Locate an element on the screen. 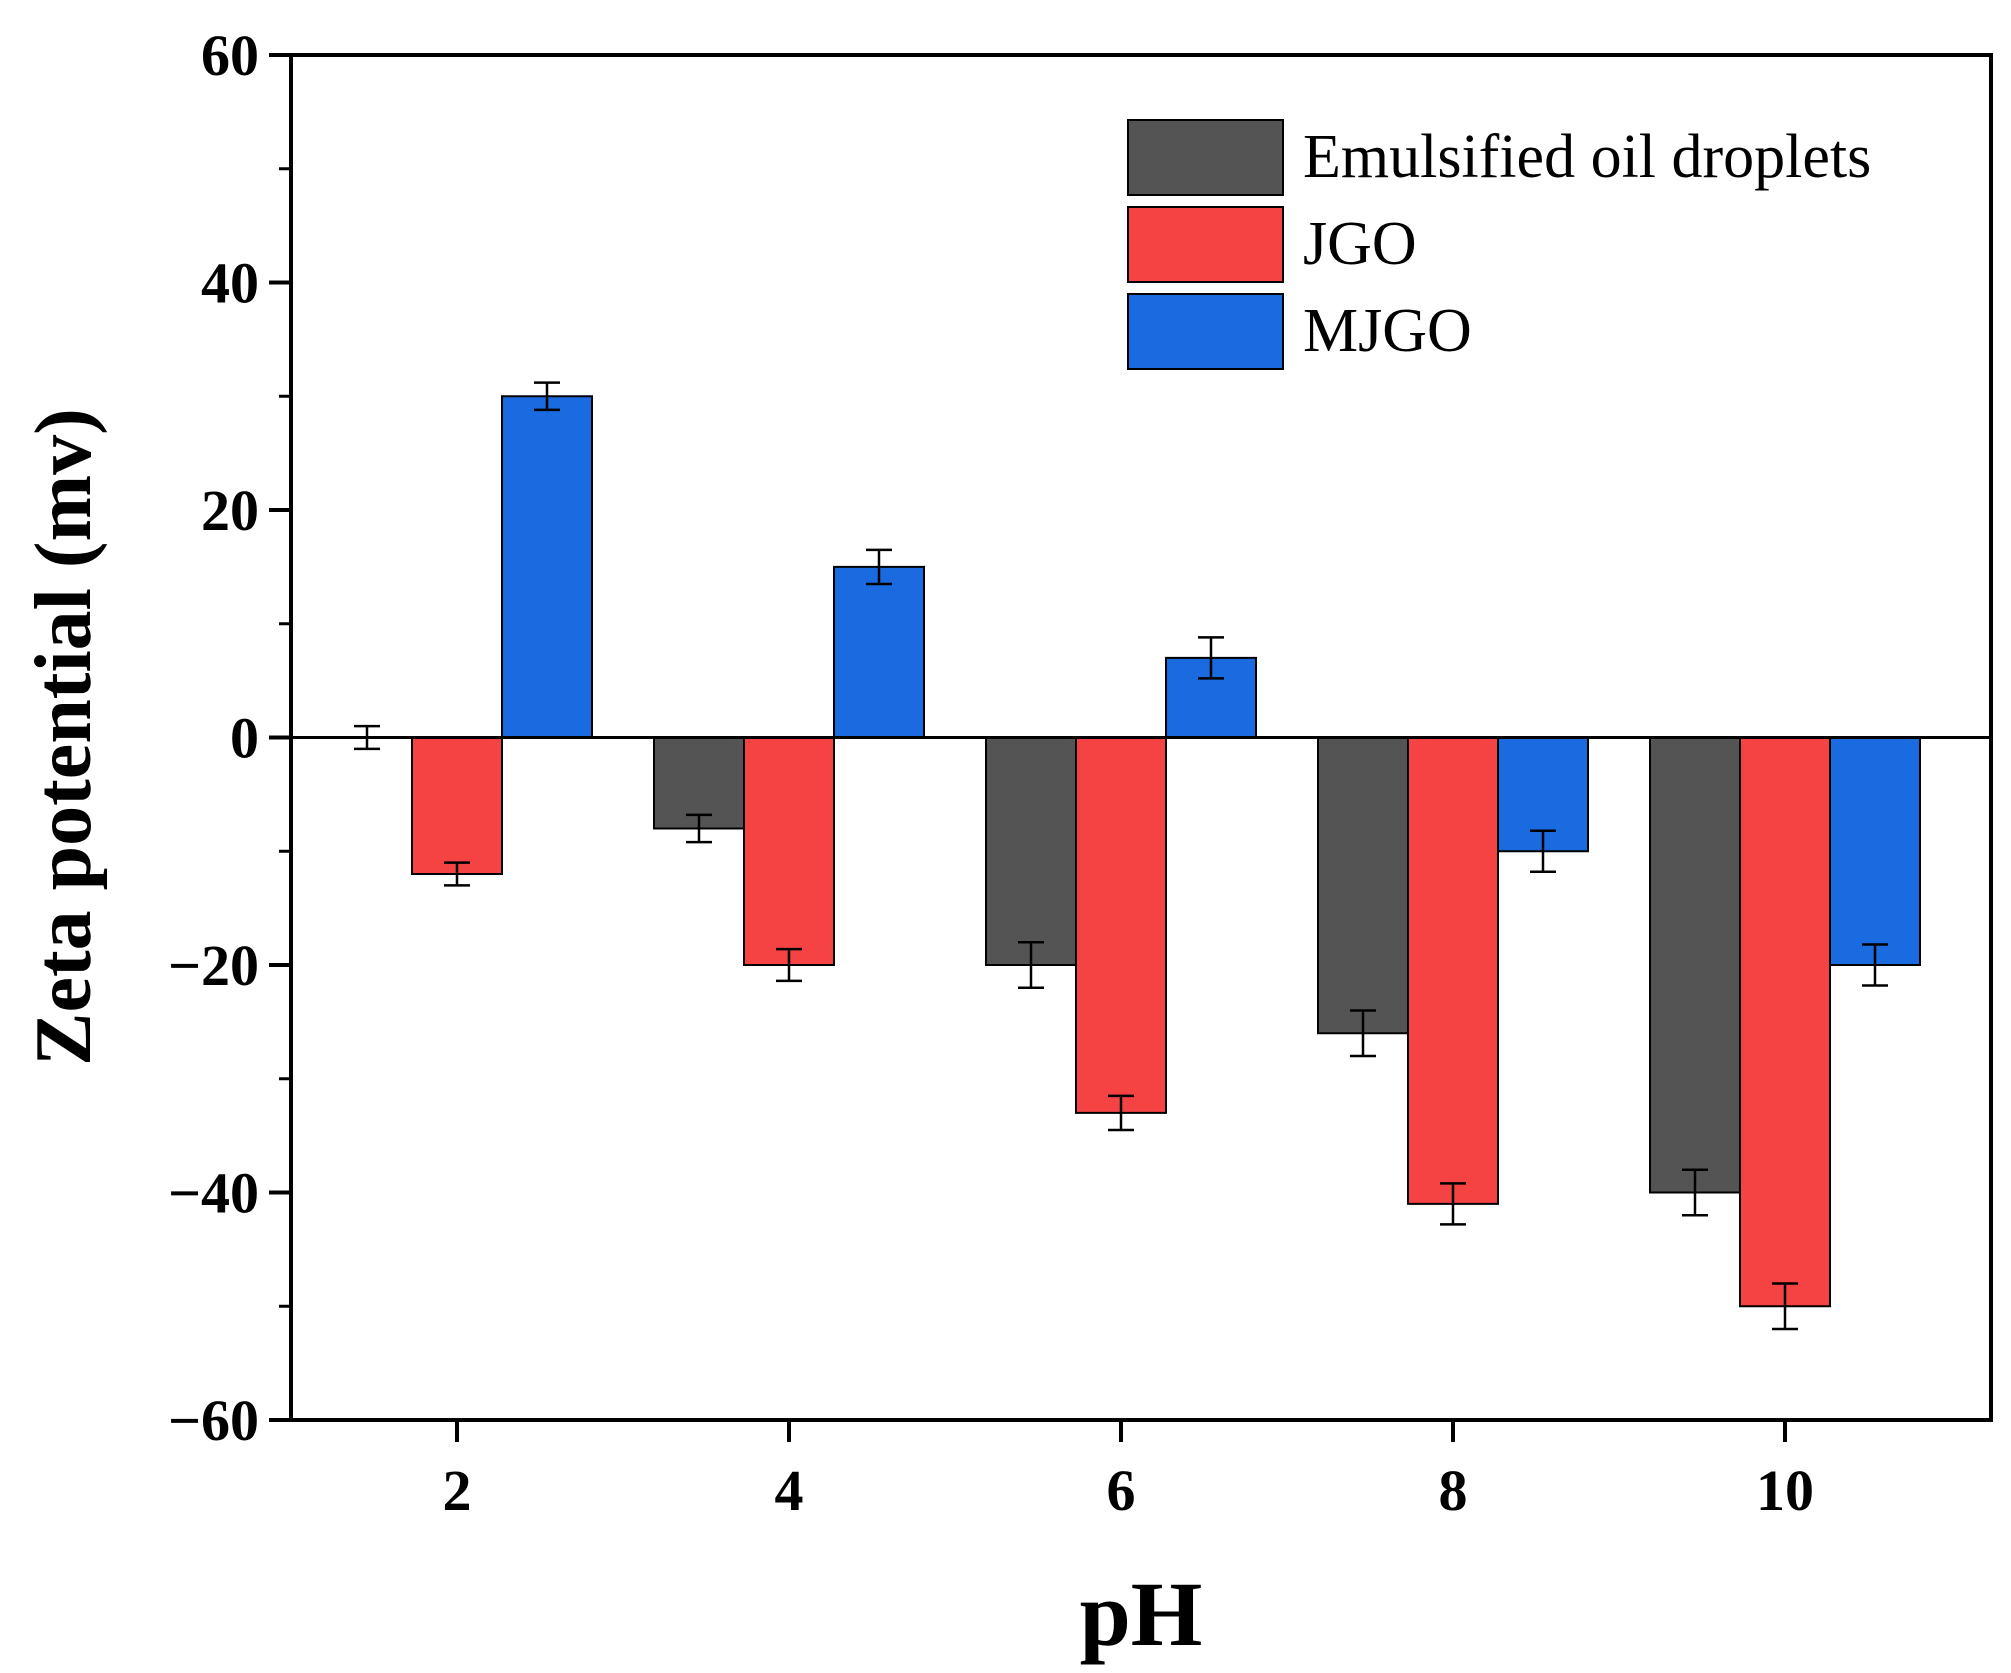  y-tick-label: 60 is located at coordinates (230, 55).